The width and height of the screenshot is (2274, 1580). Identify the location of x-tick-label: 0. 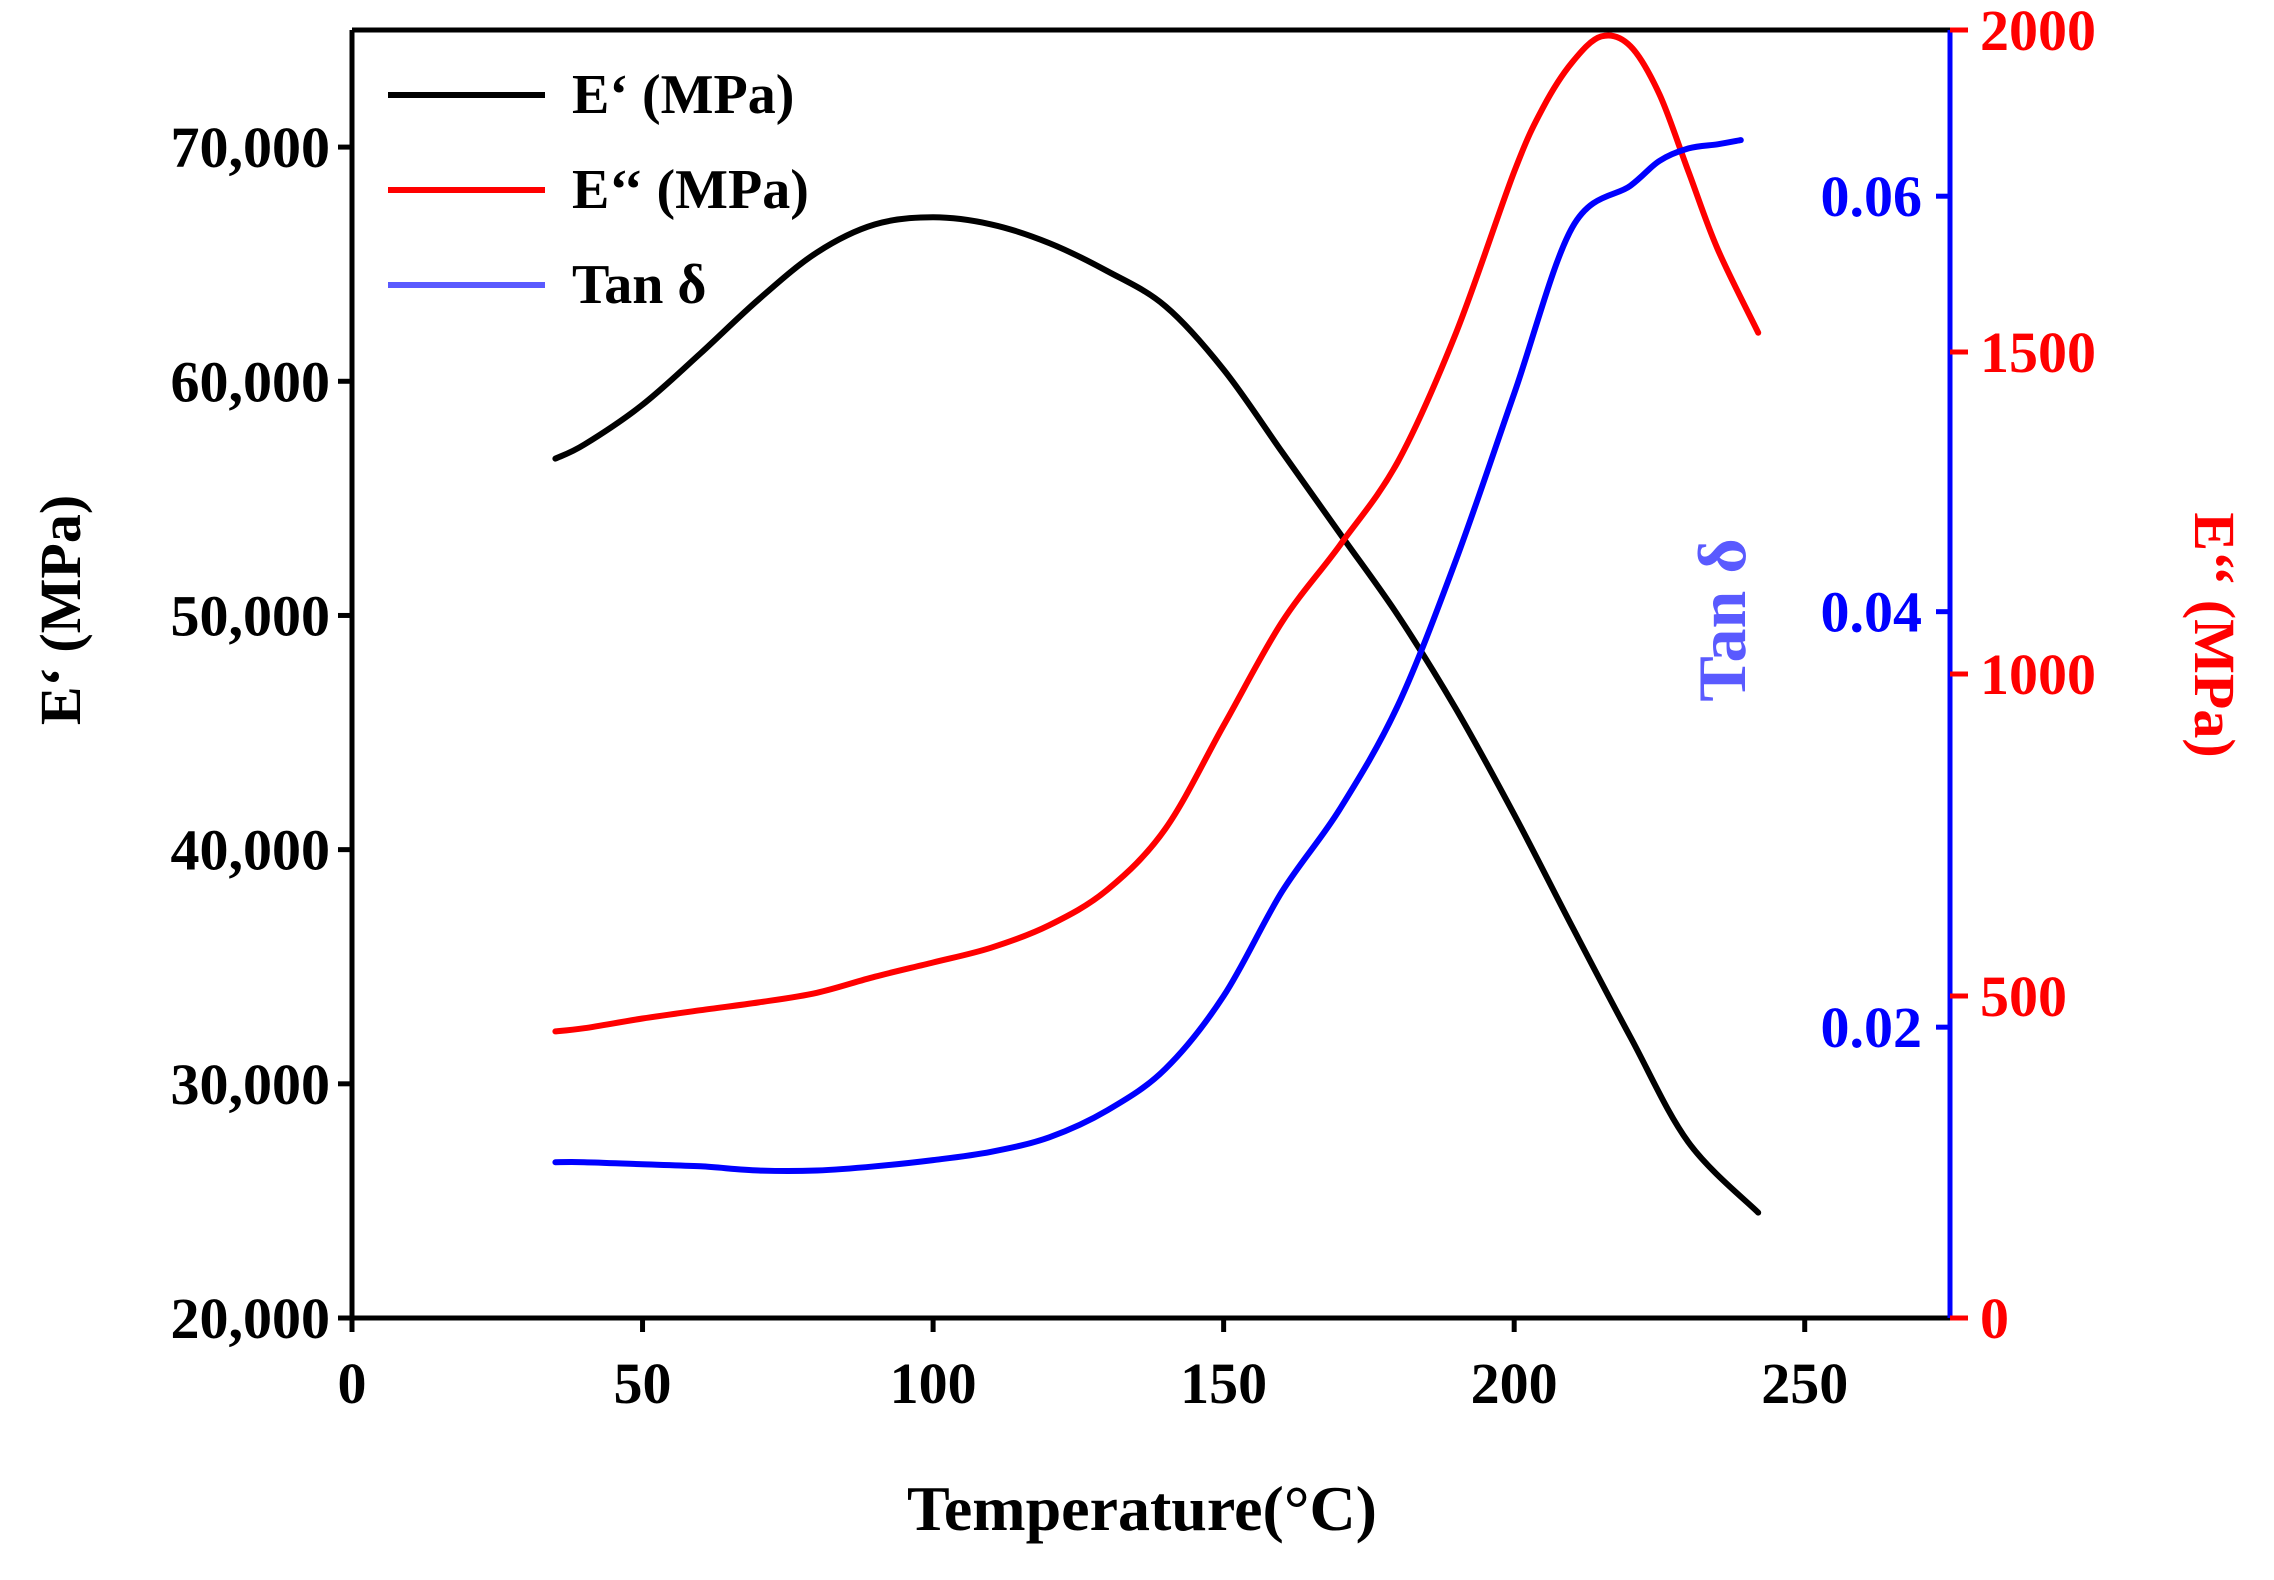
(352, 1383).